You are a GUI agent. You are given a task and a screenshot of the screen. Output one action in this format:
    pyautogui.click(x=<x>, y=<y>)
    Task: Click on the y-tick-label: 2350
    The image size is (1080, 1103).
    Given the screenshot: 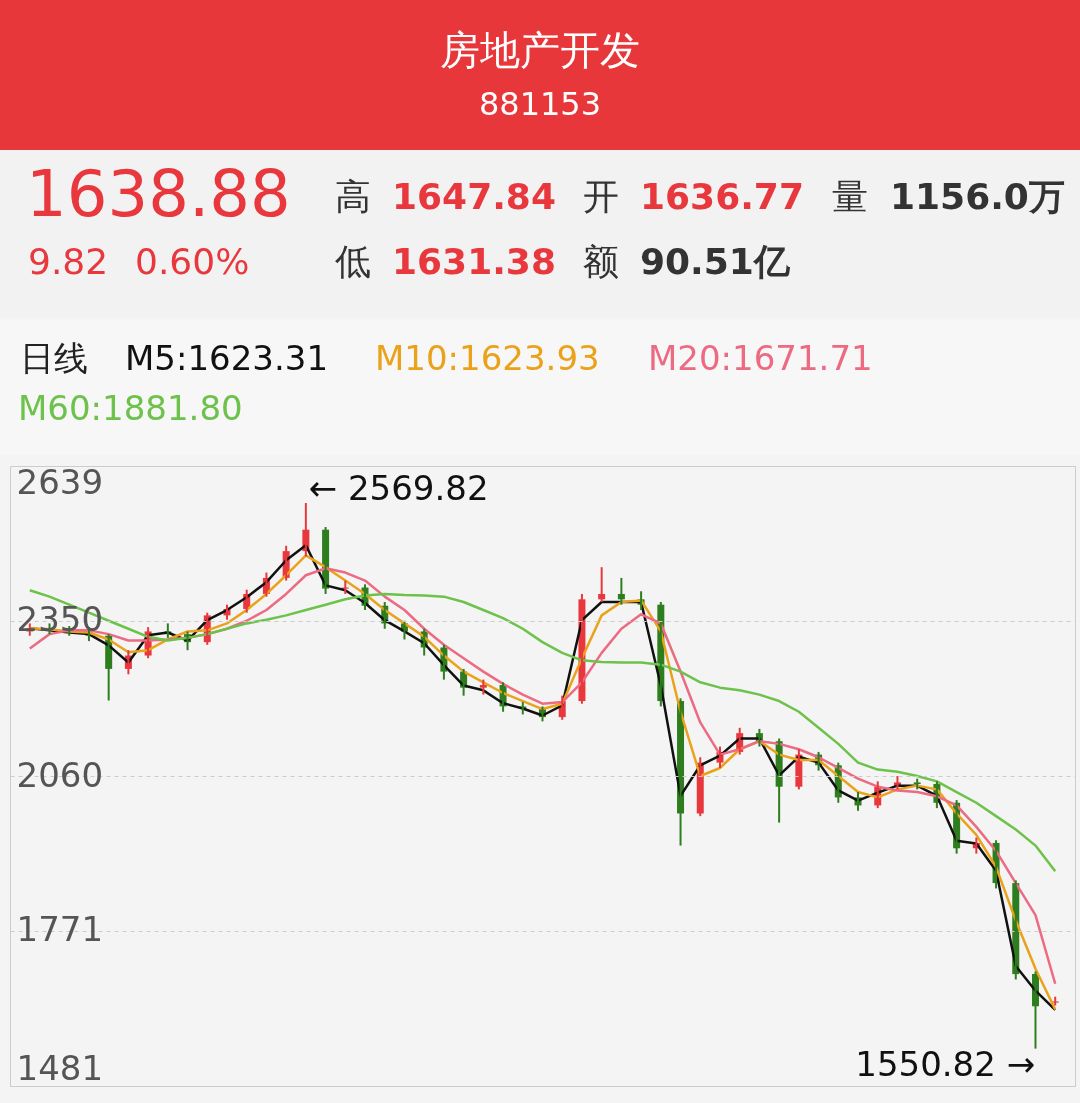 What is the action you would take?
    pyautogui.click(x=60, y=619)
    